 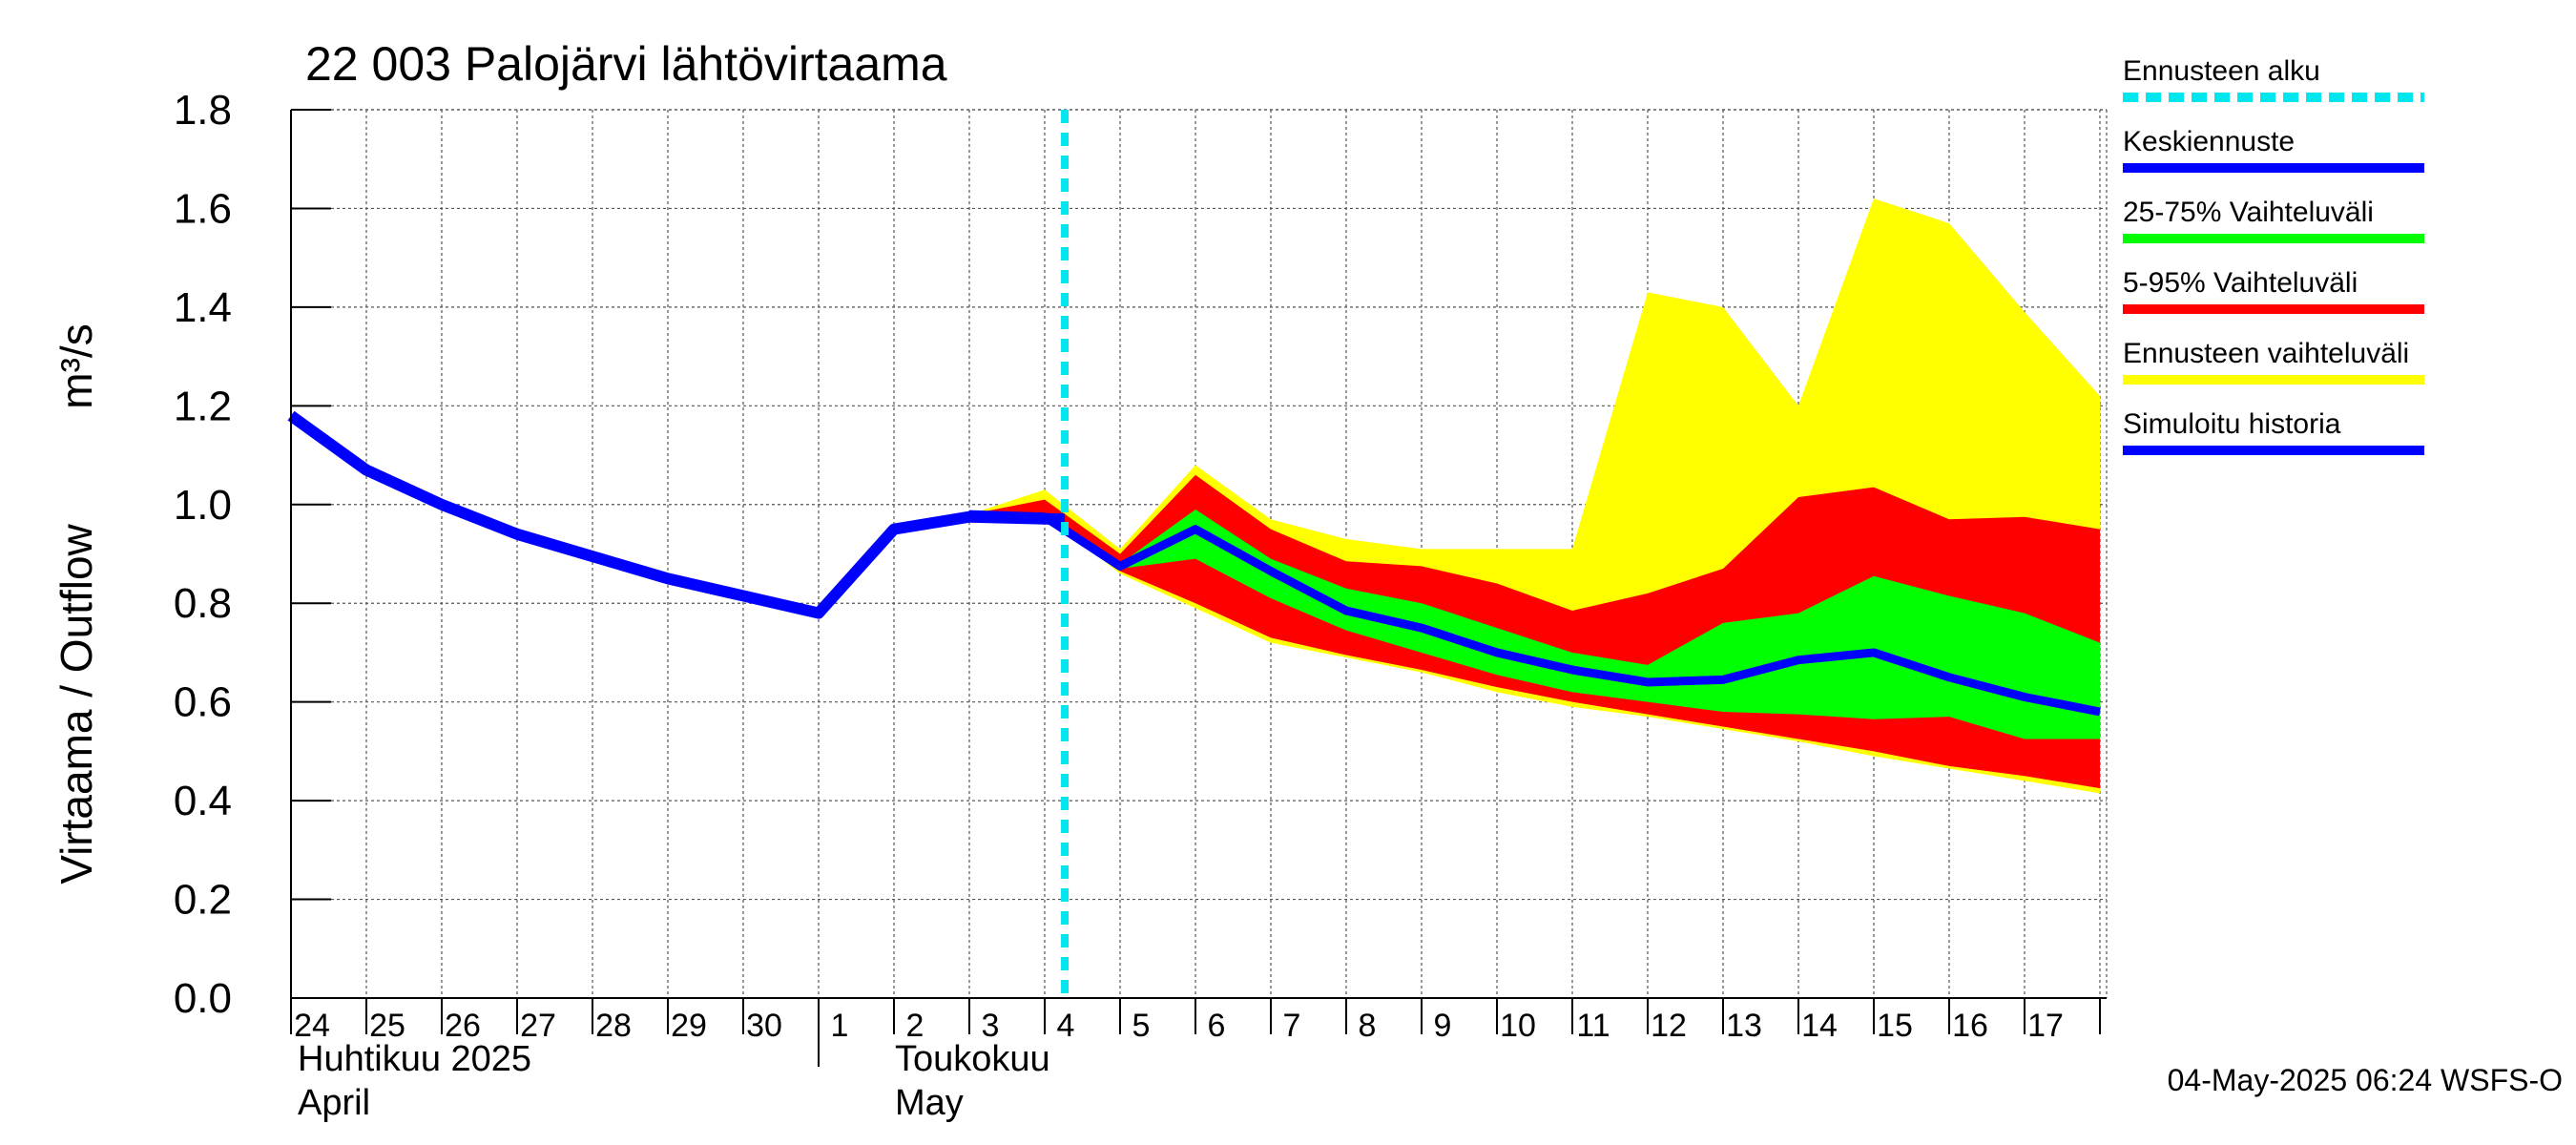 What do you see at coordinates (203, 208) in the screenshot?
I see `y-tick-label: 1.6` at bounding box center [203, 208].